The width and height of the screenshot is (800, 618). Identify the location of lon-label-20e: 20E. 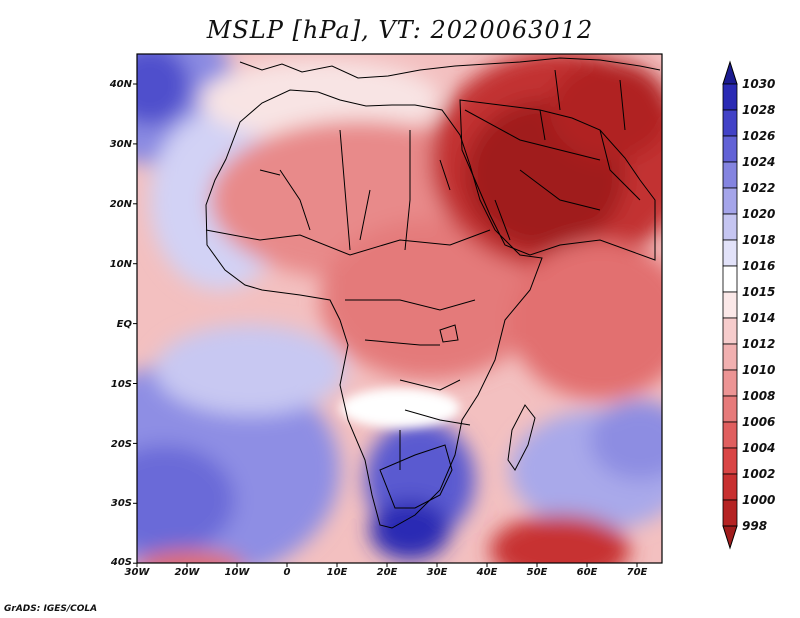
(387, 572).